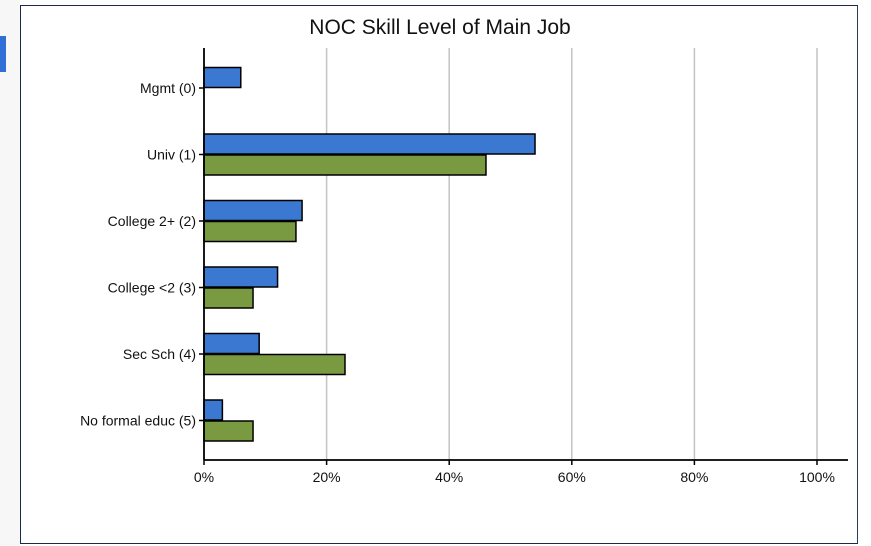  I want to click on x-tick-label: 40%, so click(449, 477).